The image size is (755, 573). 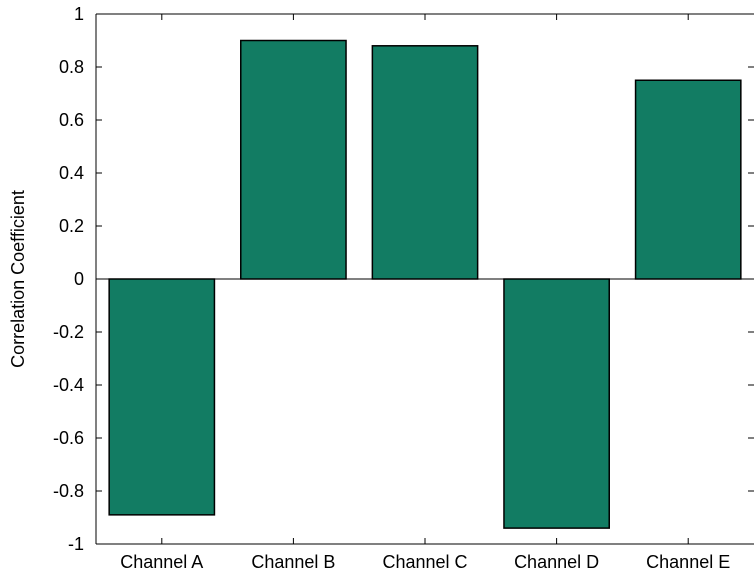 What do you see at coordinates (425, 162) in the screenshot?
I see `bar-channel-c` at bounding box center [425, 162].